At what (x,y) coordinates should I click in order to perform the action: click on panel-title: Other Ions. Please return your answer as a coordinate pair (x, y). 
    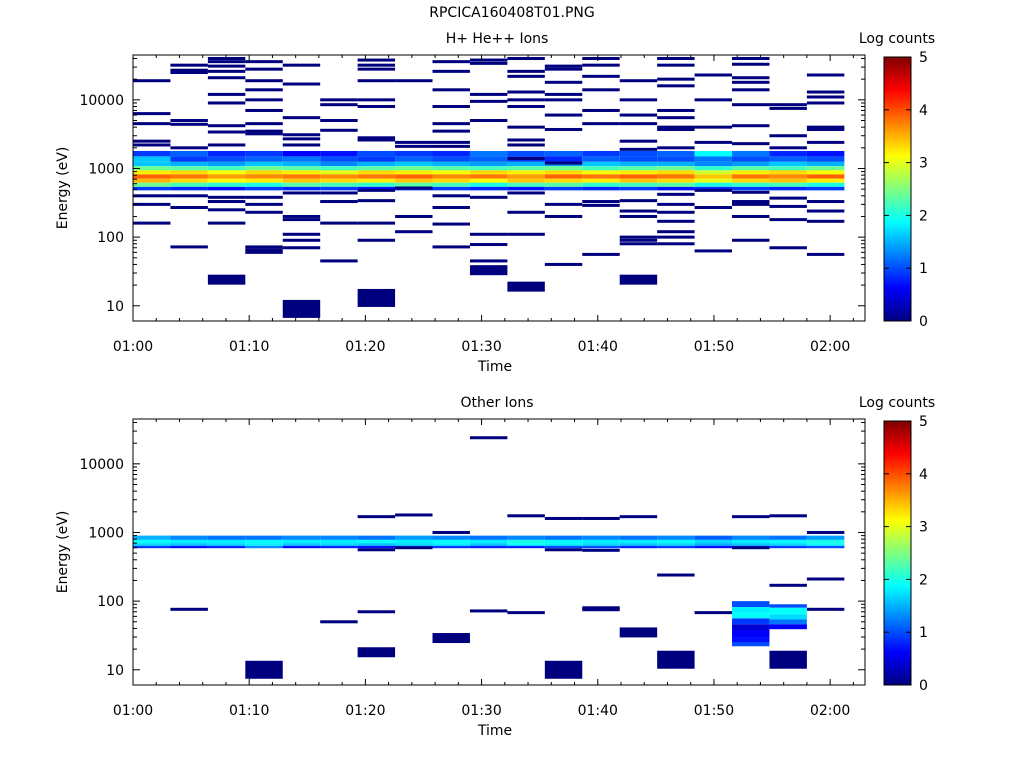
    Looking at the image, I should click on (496, 403).